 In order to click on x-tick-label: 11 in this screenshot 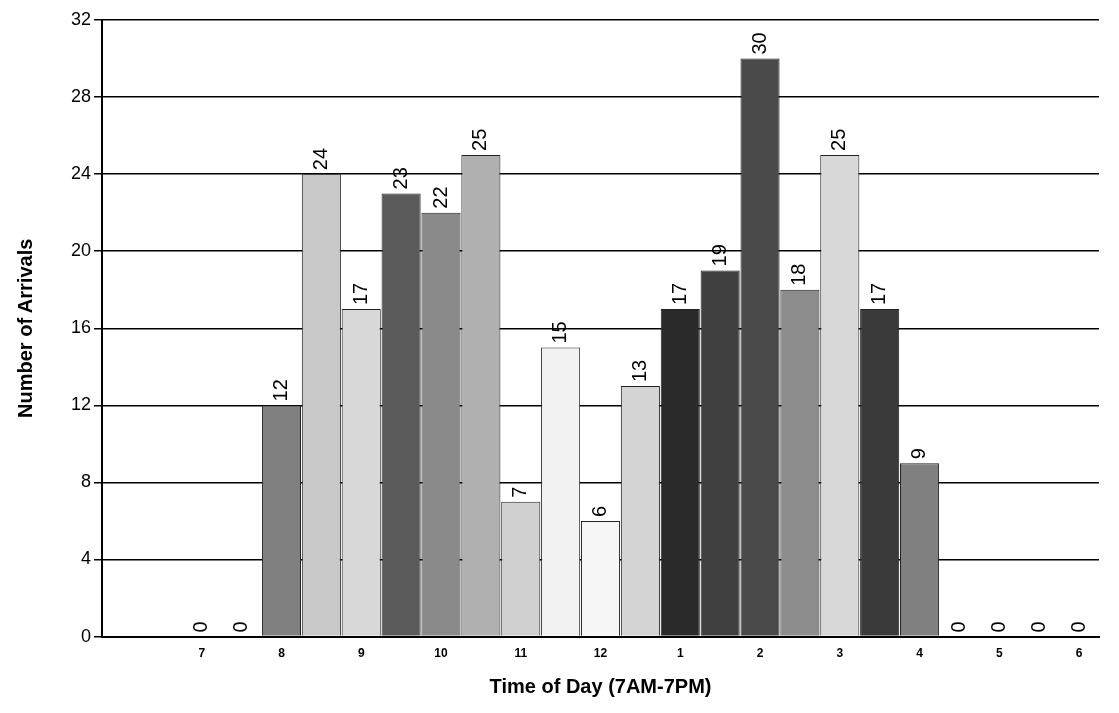, I will do `click(521, 653)`.